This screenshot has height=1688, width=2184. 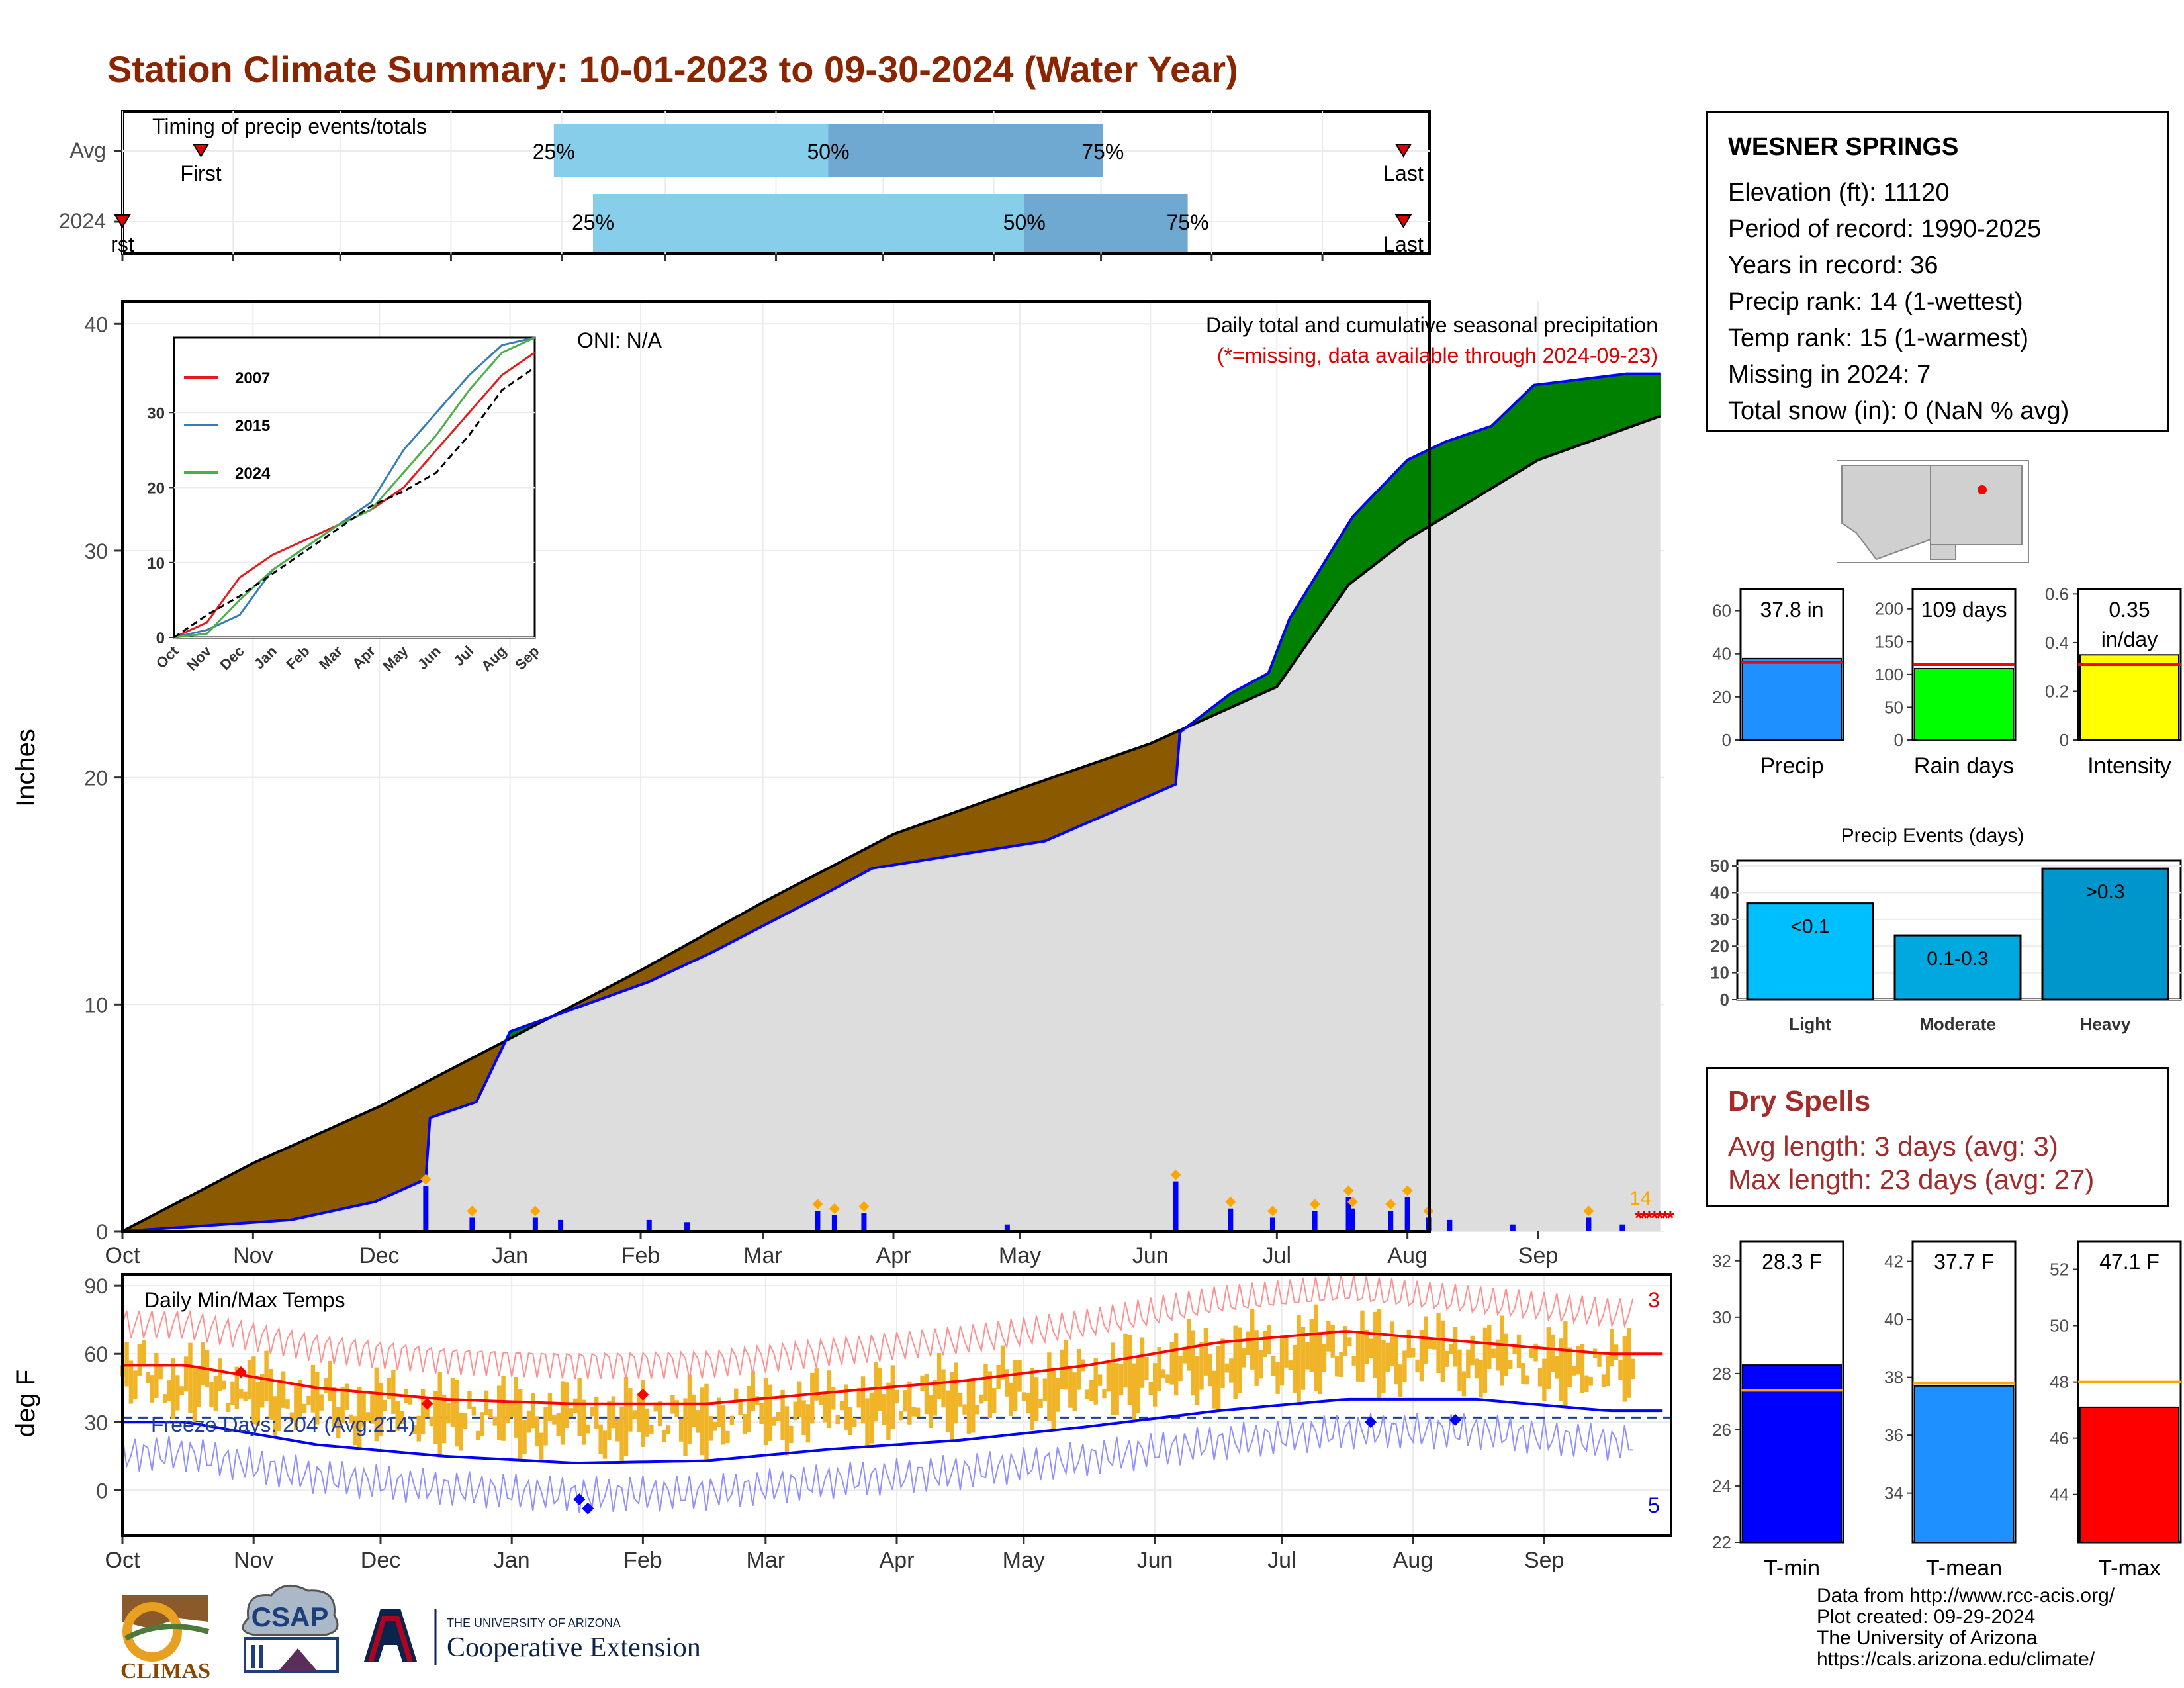 What do you see at coordinates (1889, 641) in the screenshot?
I see `y-tick-label: 150` at bounding box center [1889, 641].